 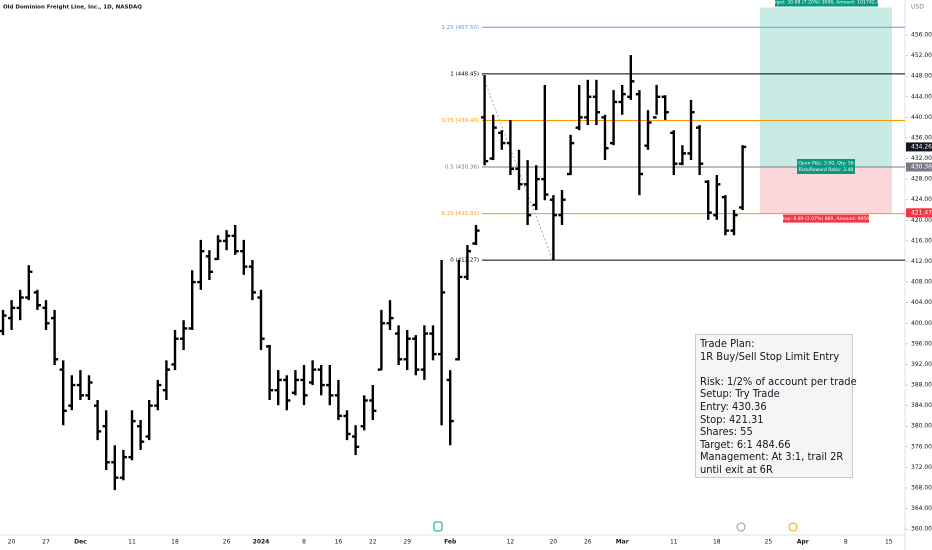 What do you see at coordinates (460, 28) in the screenshot?
I see `fib-level-label: 1.25 (457.50)` at bounding box center [460, 28].